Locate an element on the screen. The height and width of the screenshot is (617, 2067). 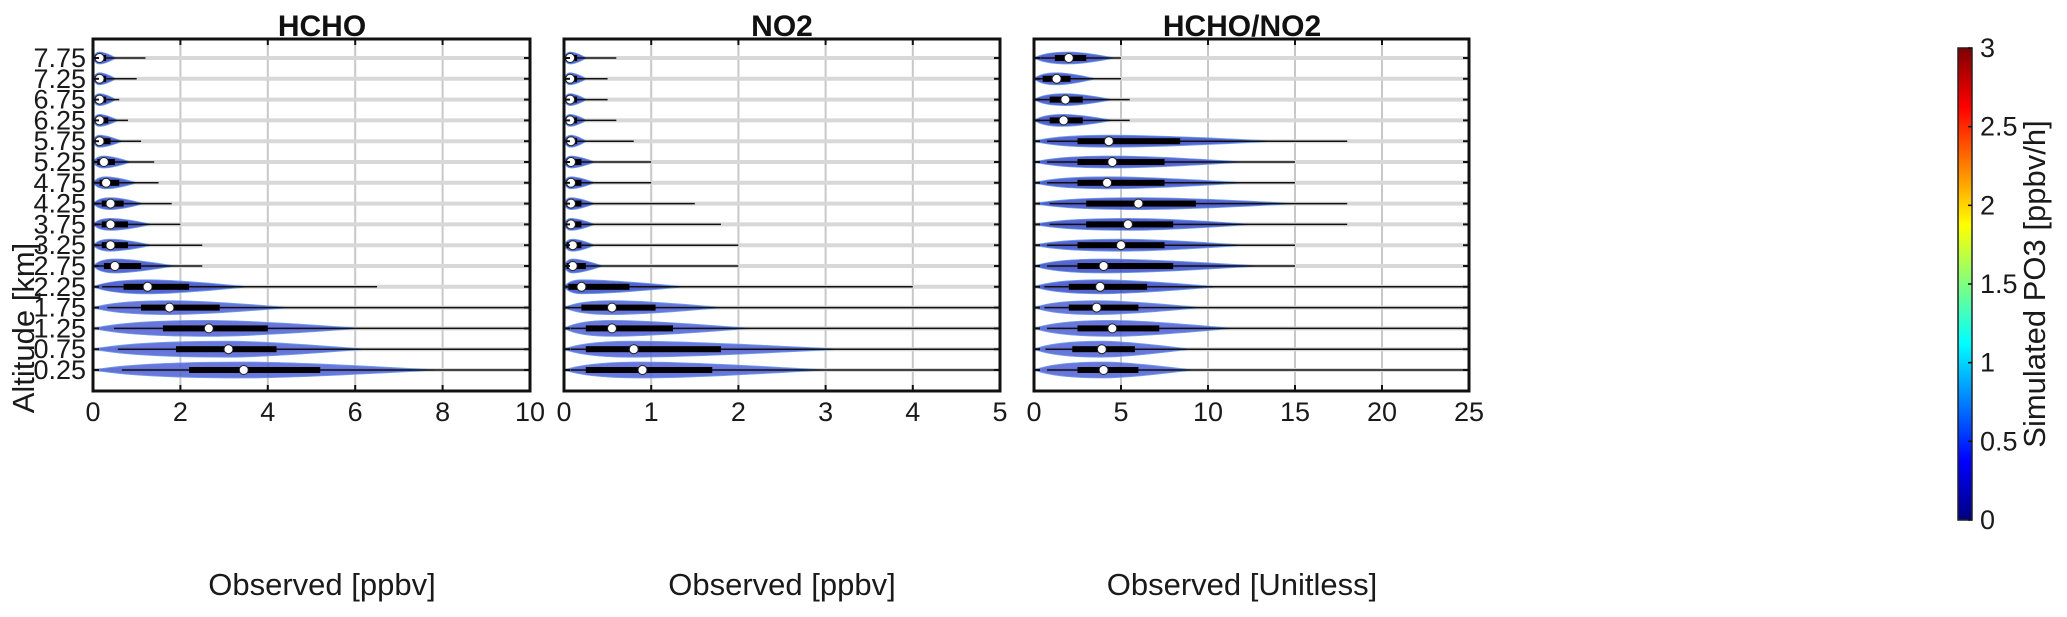
y-tick-label: 0.75 is located at coordinates (59, 349).